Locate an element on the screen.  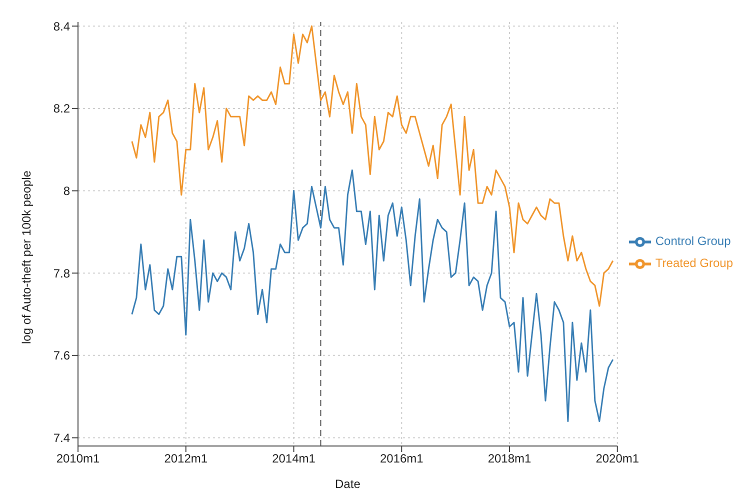
x-tick-label: 2016m1 is located at coordinates (402, 459).